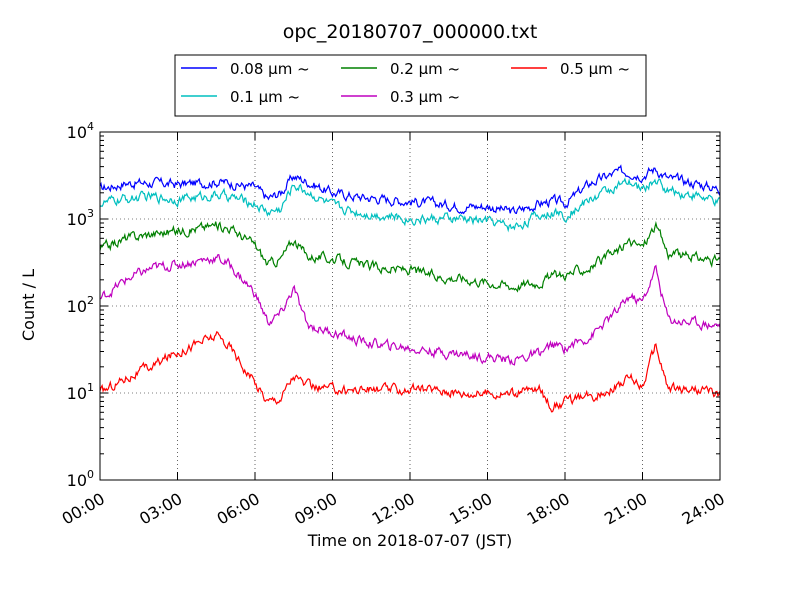  What do you see at coordinates (409, 540) in the screenshot?
I see `x-axis-label: Time on 2018-07-07 (JST)` at bounding box center [409, 540].